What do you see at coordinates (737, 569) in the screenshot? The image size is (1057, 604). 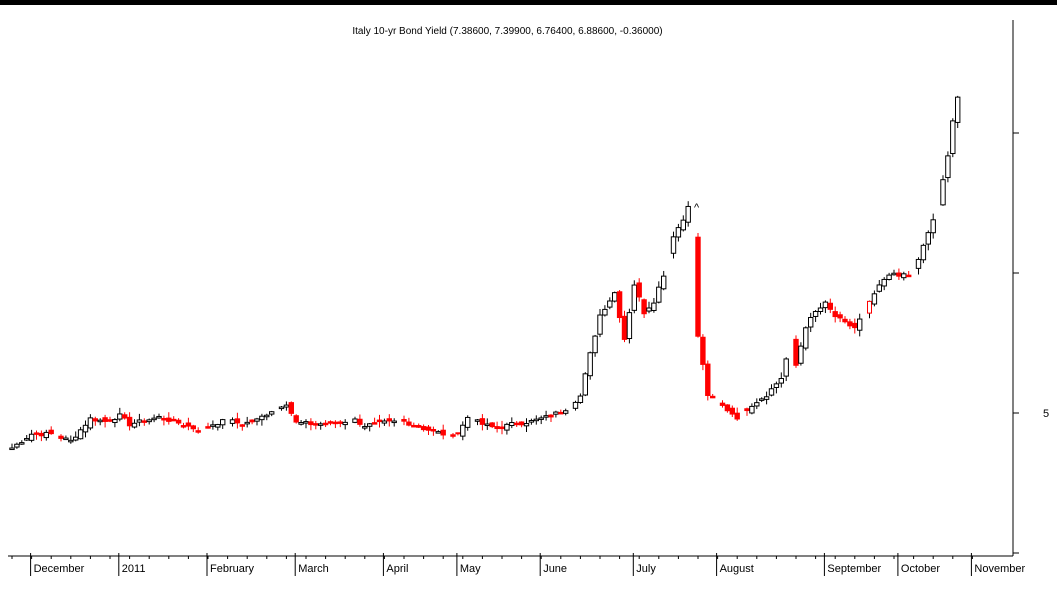 I see `month-label: August` at bounding box center [737, 569].